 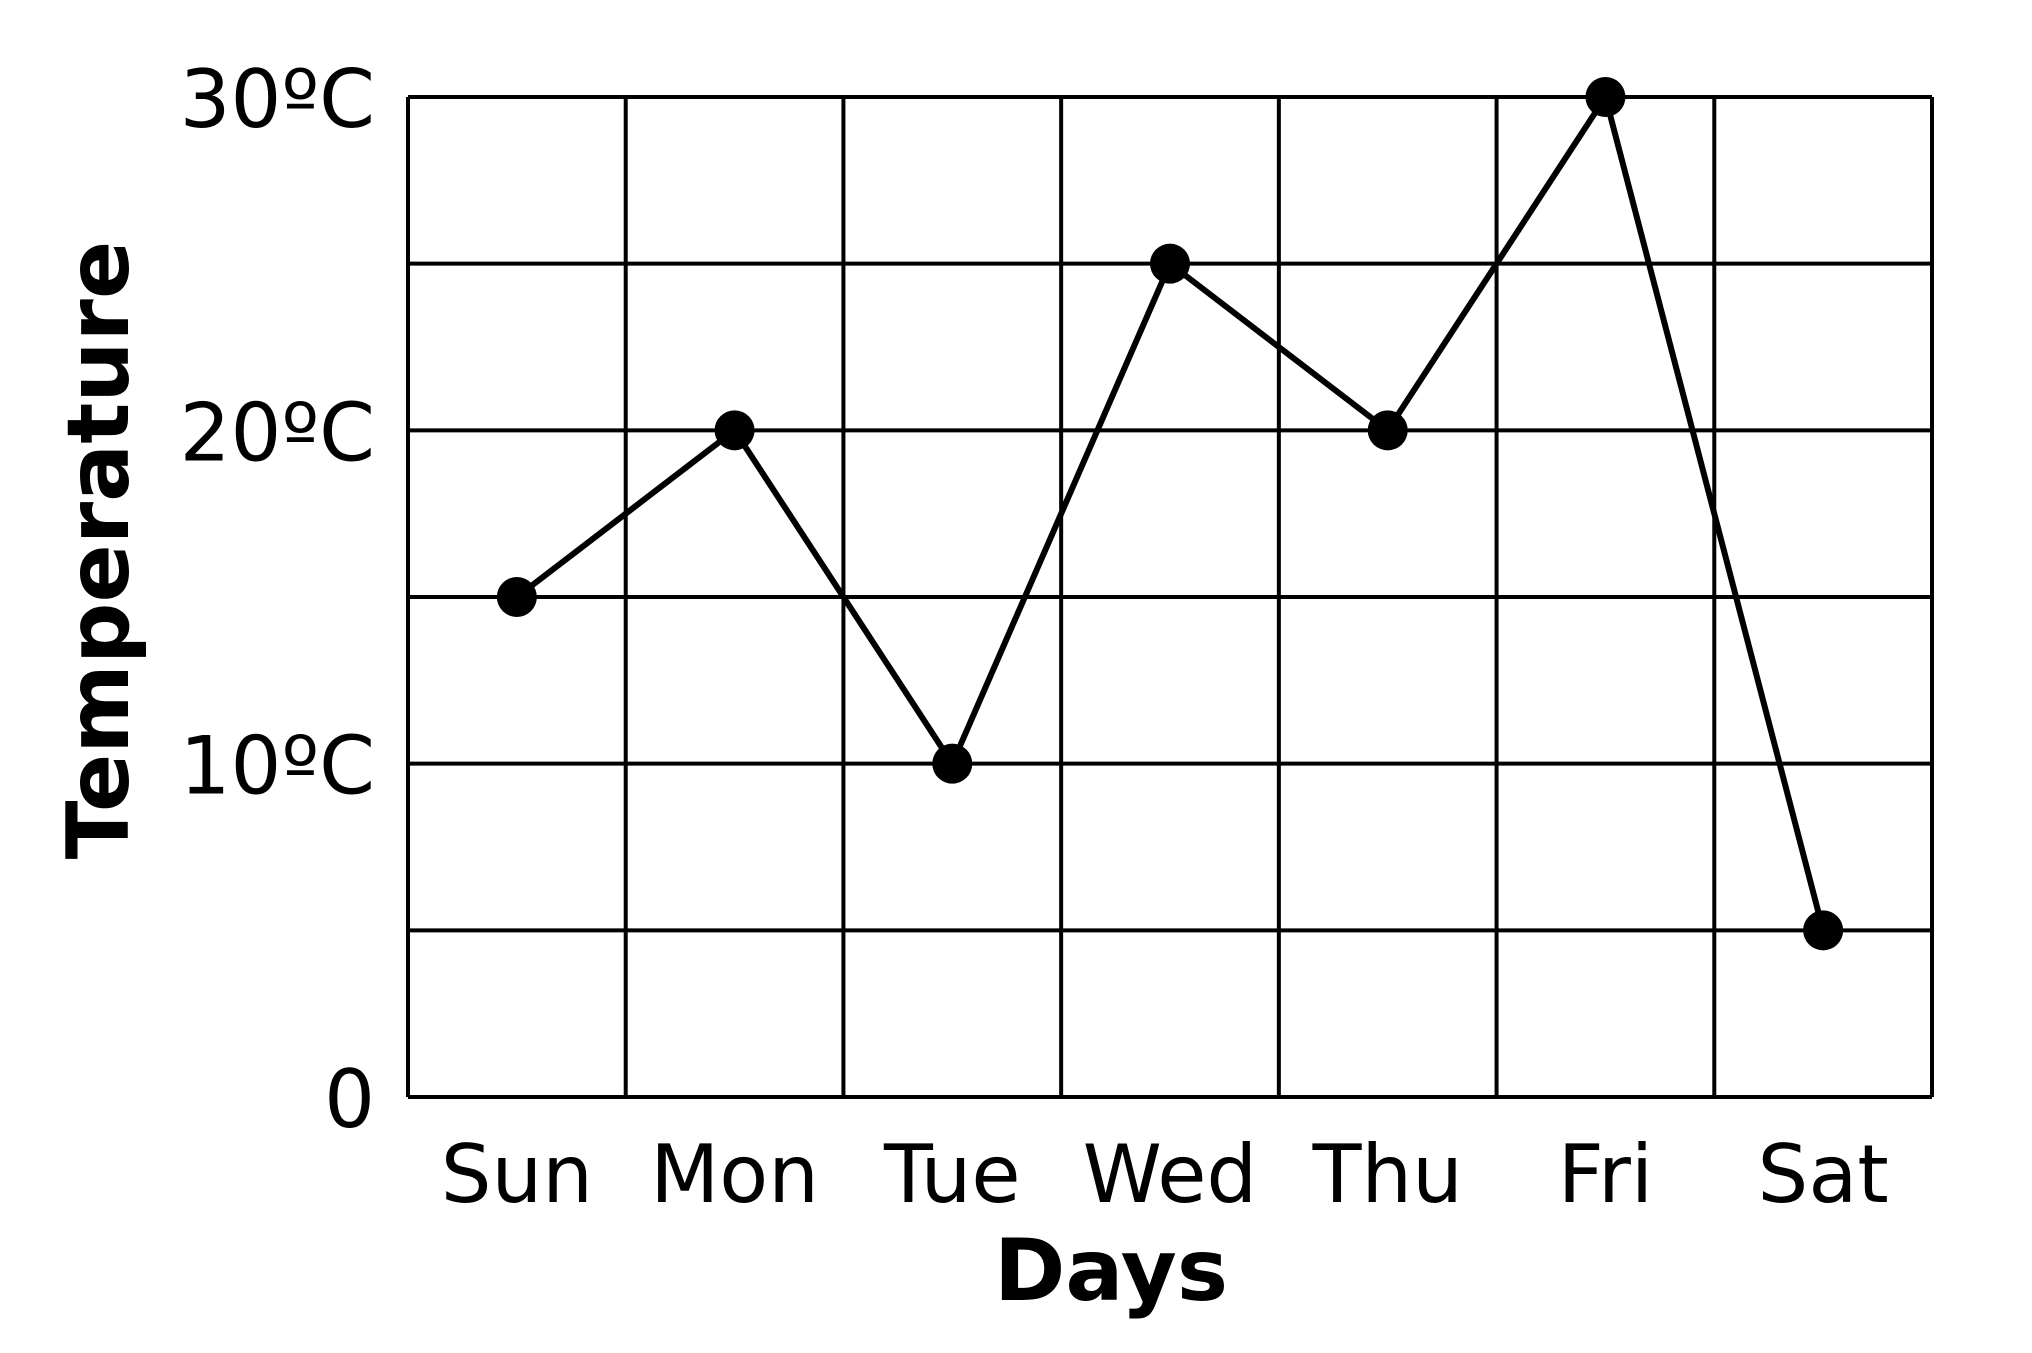 I want to click on x-tick-label: Mon, so click(x=734, y=1174).